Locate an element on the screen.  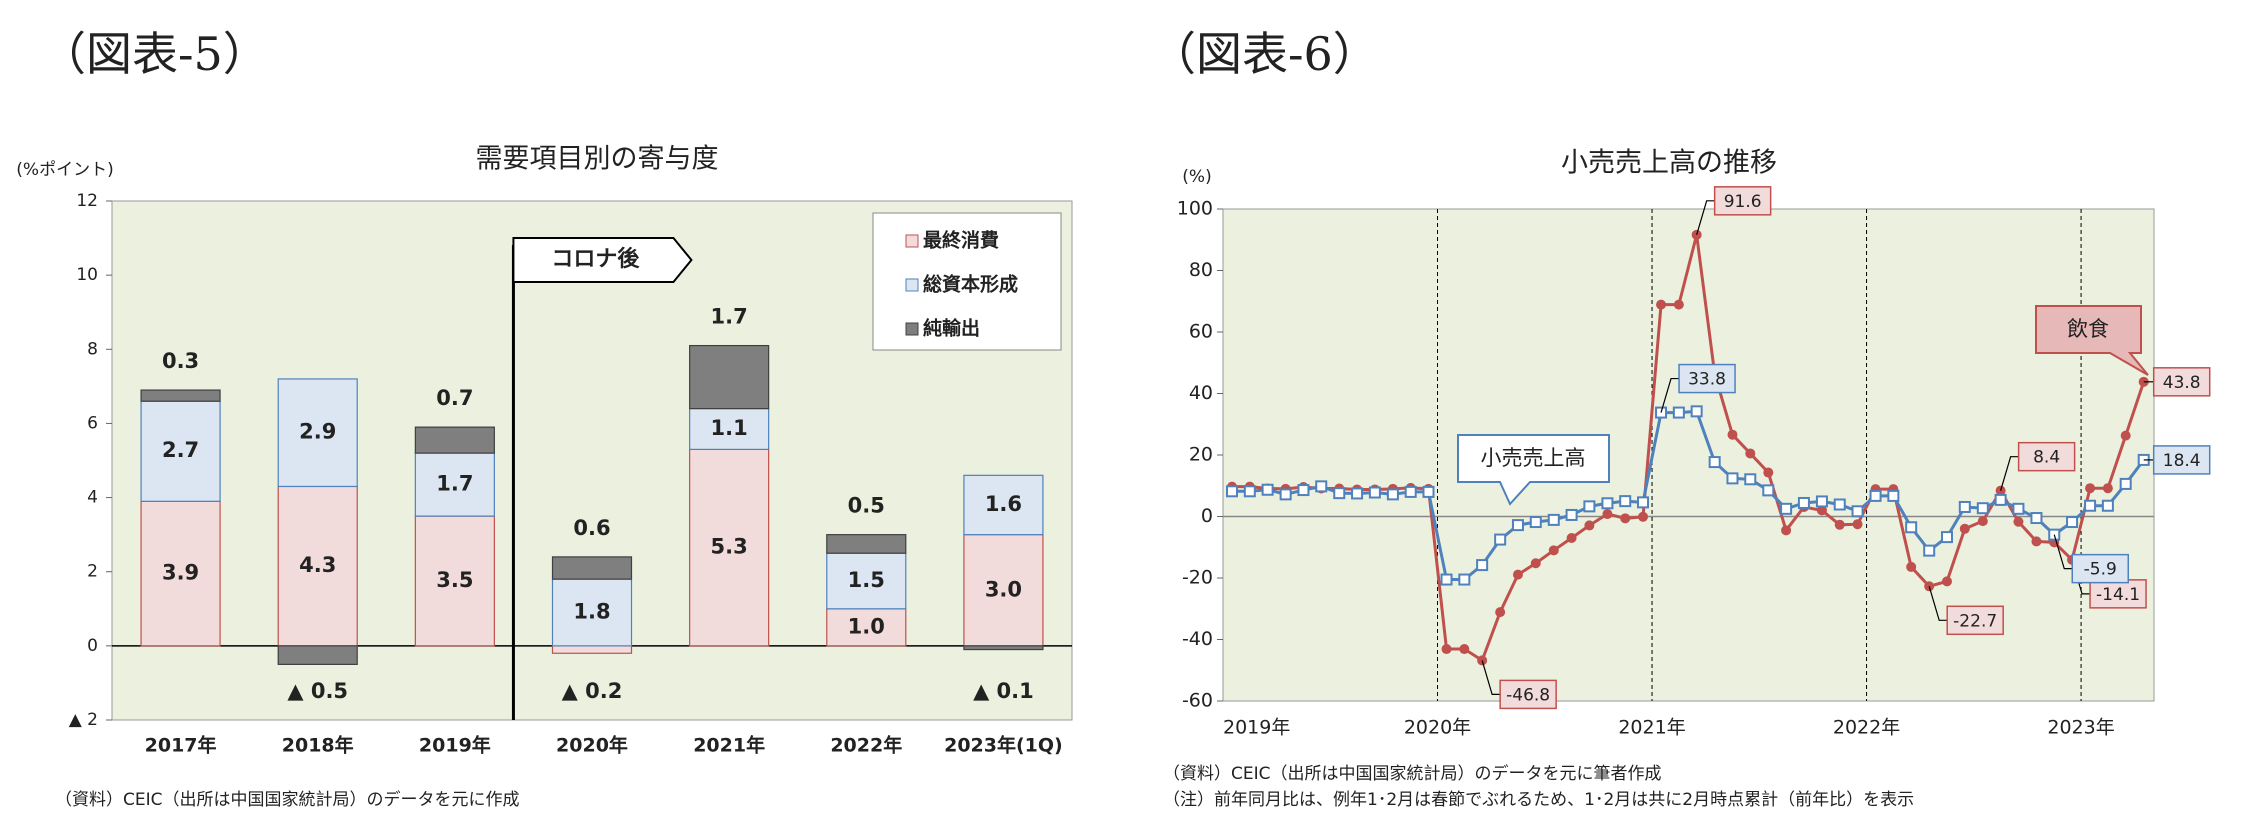
data-label: 0.7 is located at coordinates (454, 398).